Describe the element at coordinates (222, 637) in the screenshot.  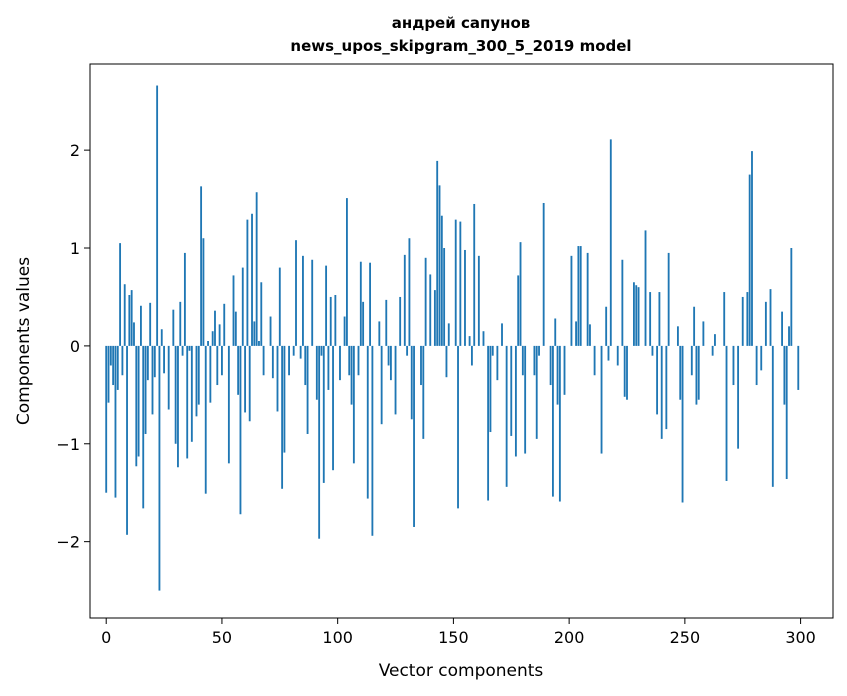
I see `x-tick-label: 50` at that location.